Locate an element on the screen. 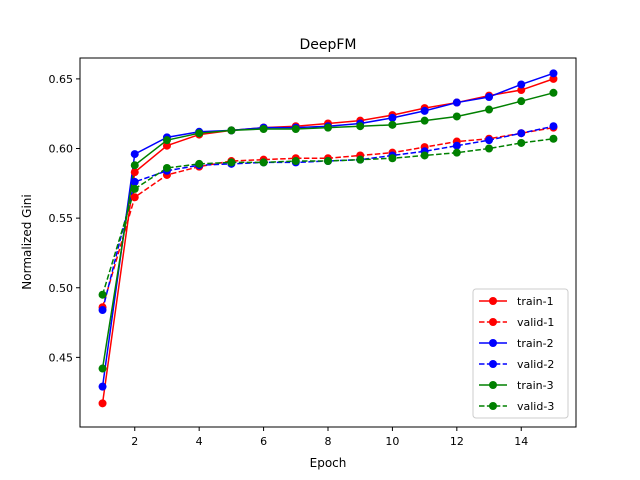 The width and height of the screenshot is (640, 480). legend-label: train-1 is located at coordinates (535, 301).